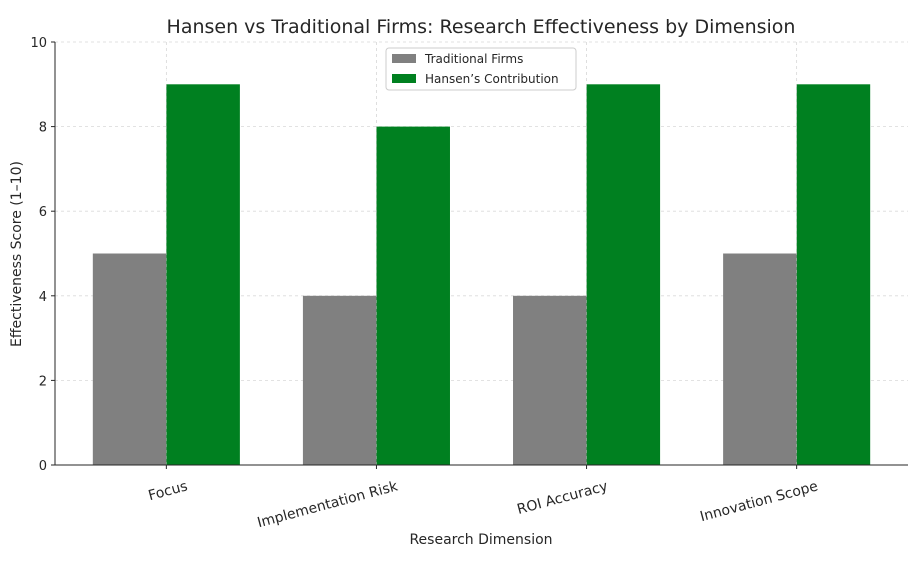 The width and height of the screenshot is (916, 563). What do you see at coordinates (404, 58) in the screenshot?
I see `legend-swatch-traditional` at bounding box center [404, 58].